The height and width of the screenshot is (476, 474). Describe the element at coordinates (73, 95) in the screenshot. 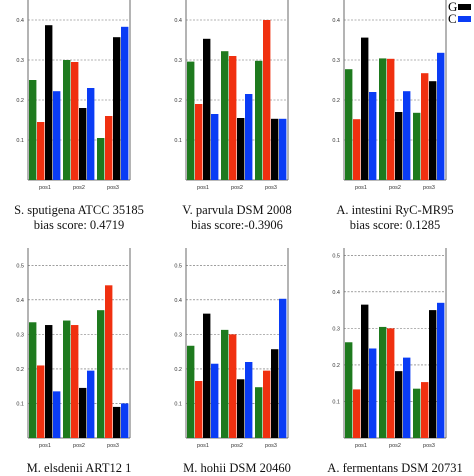

I see `chart-panel-1: 0.1 0.2 0.3 0.4 pos1 pos2 pos3` at that location.